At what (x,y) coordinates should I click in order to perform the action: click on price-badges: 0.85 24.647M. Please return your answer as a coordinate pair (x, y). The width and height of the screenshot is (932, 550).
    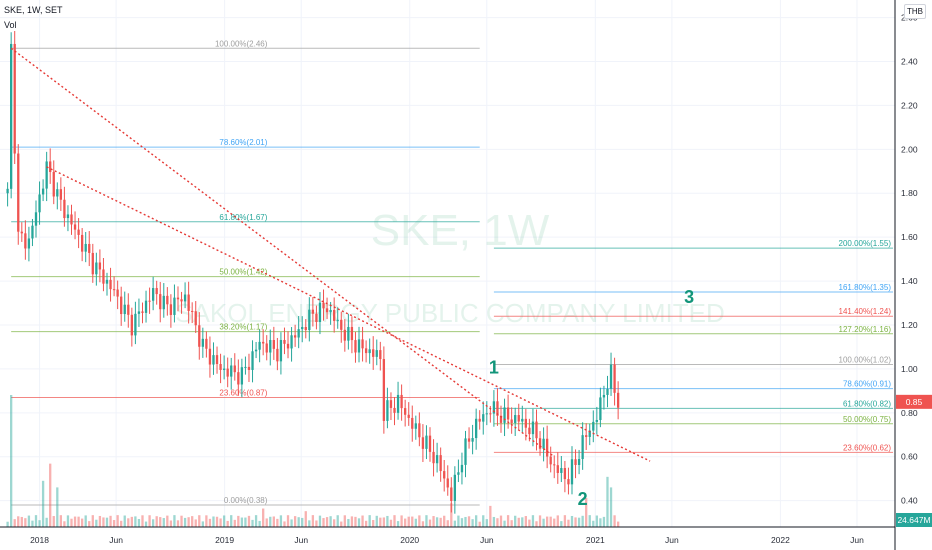
    Looking at the image, I should click on (914, 460).